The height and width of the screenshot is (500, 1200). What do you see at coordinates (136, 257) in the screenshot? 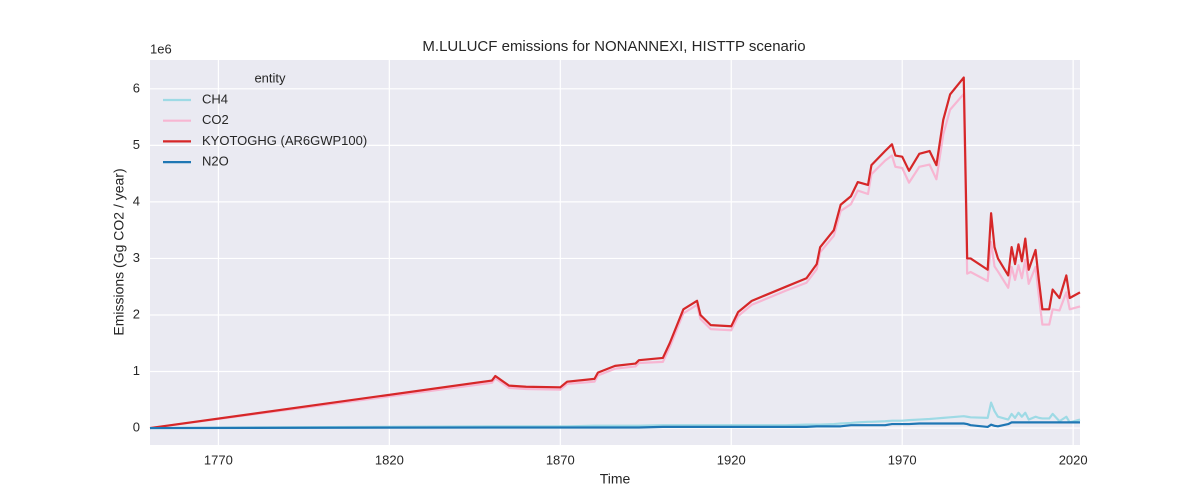
I see `y-tick-label: 3` at bounding box center [136, 257].